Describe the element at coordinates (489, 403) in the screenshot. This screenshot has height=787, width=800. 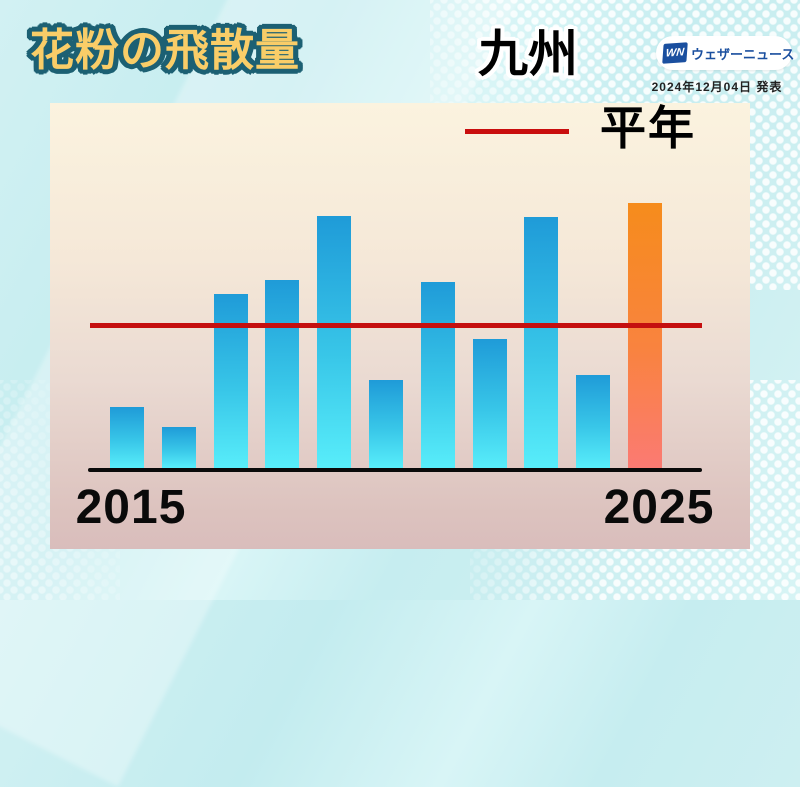
I see `bar-2022` at that location.